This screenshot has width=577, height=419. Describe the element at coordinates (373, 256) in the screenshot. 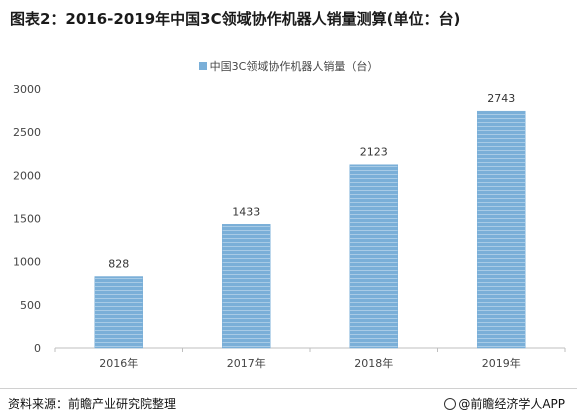

I see `bar-2018年` at that location.